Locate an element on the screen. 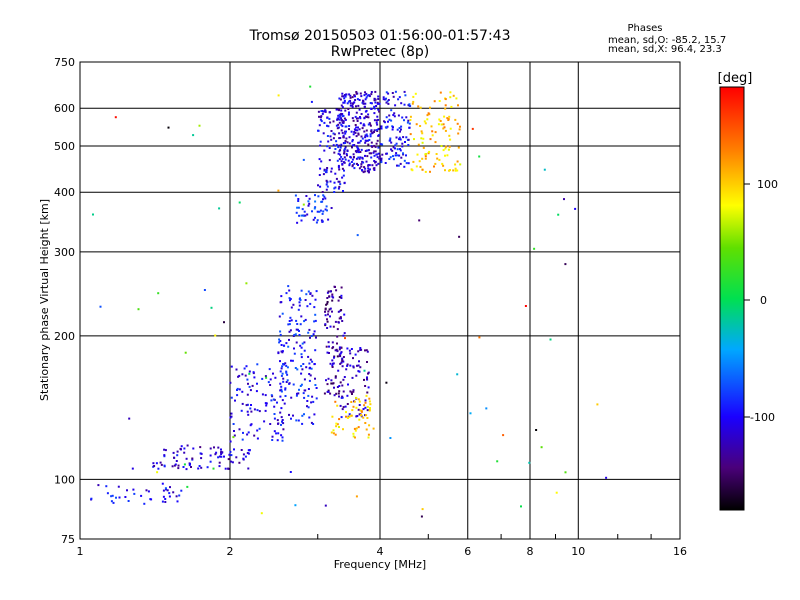 The width and height of the screenshot is (800, 600). x-tick-label: 6 is located at coordinates (467, 551).